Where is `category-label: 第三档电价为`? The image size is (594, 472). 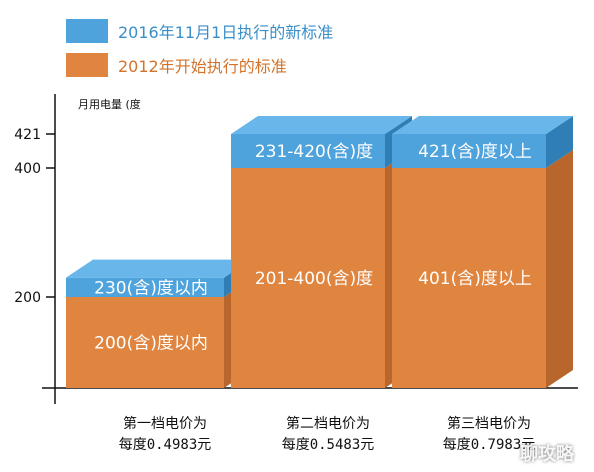 category-label: 第三档电价为 is located at coordinates (489, 423).